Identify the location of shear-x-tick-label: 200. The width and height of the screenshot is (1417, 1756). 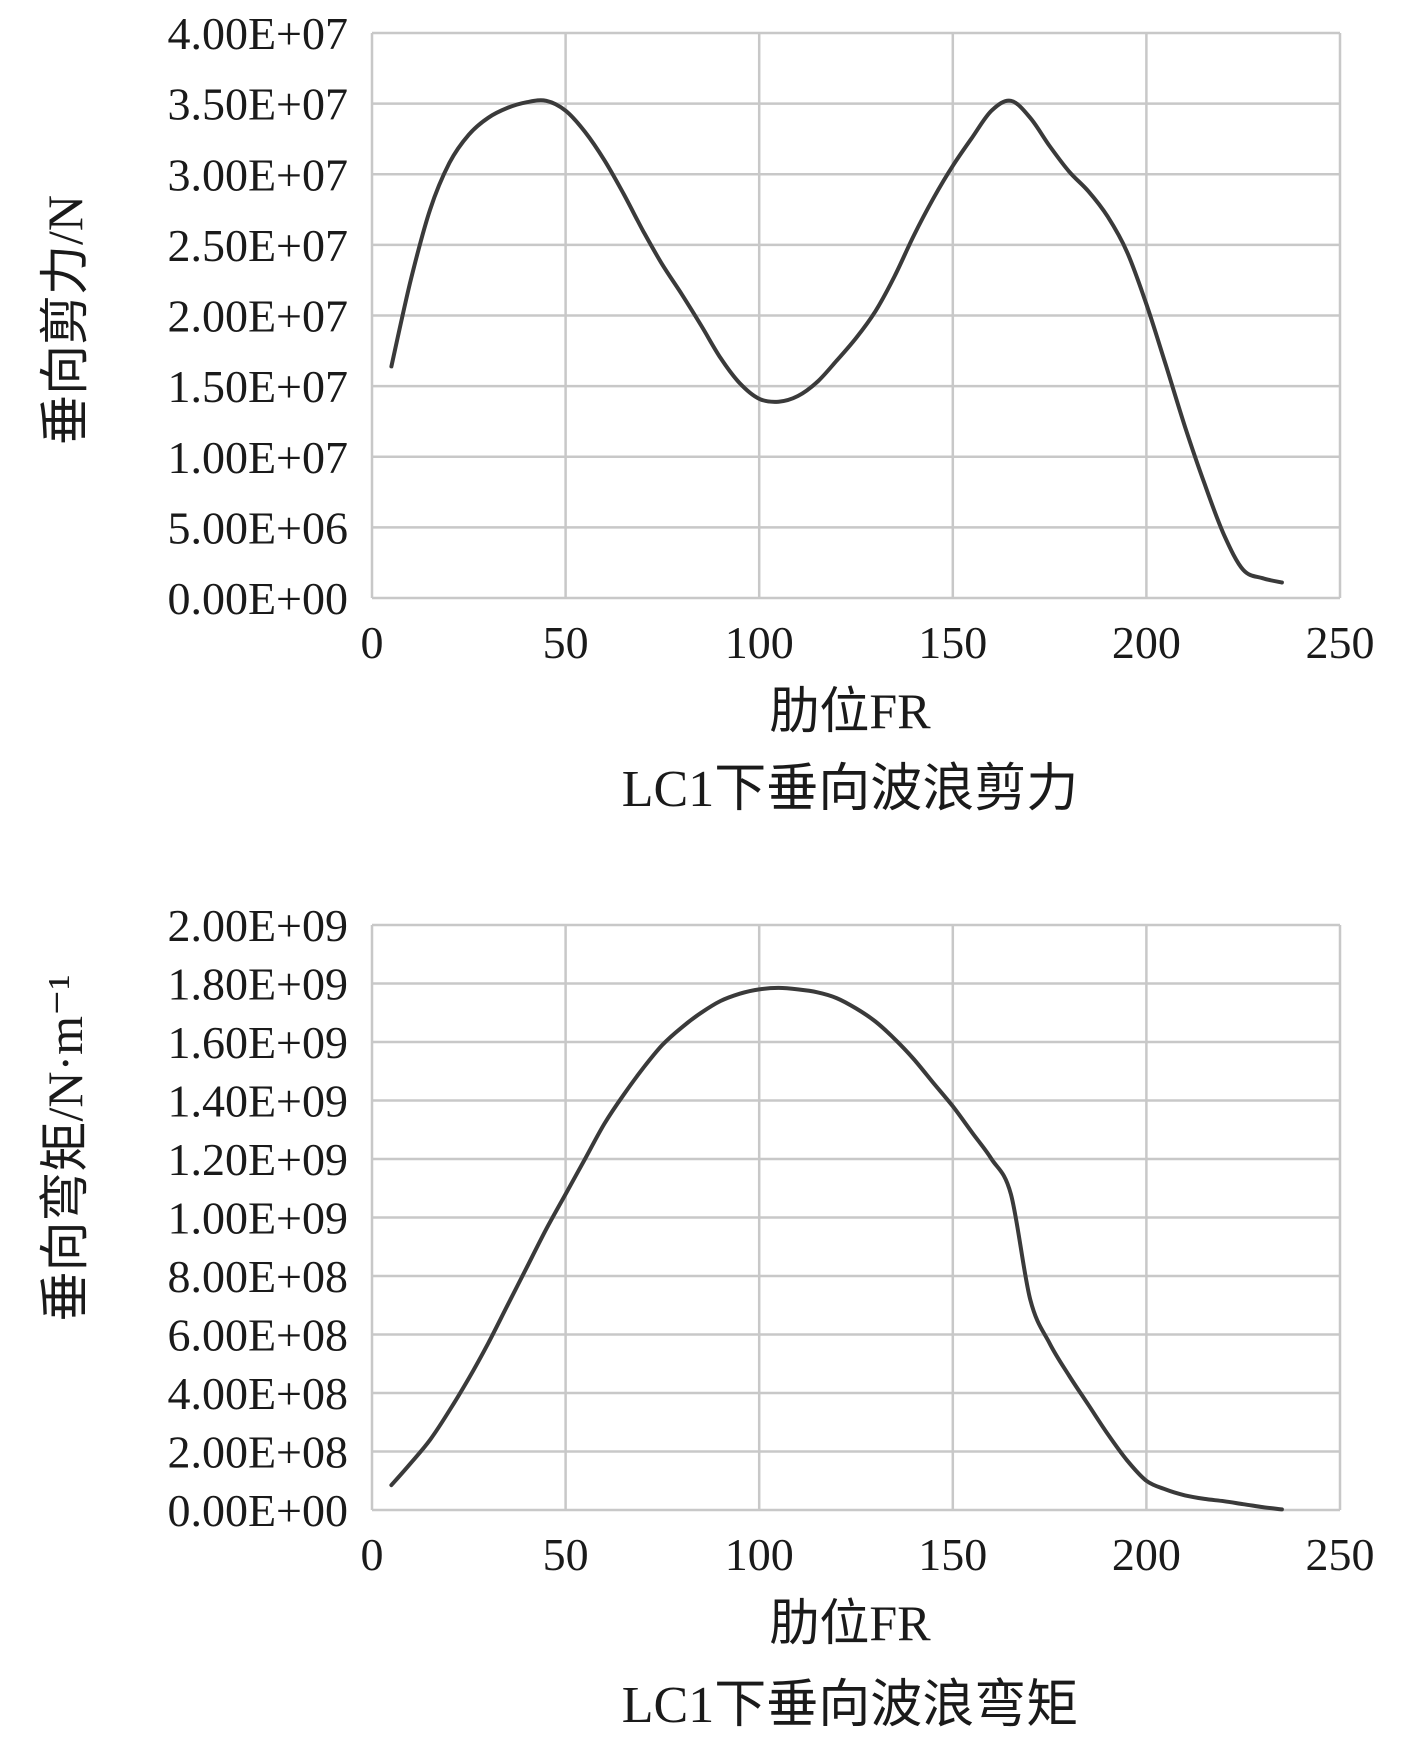
(1146, 642).